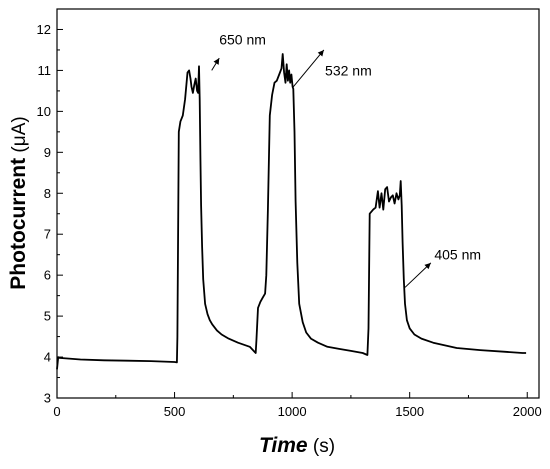  What do you see at coordinates (47, 152) in the screenshot?
I see `y-tick-label: 9` at bounding box center [47, 152].